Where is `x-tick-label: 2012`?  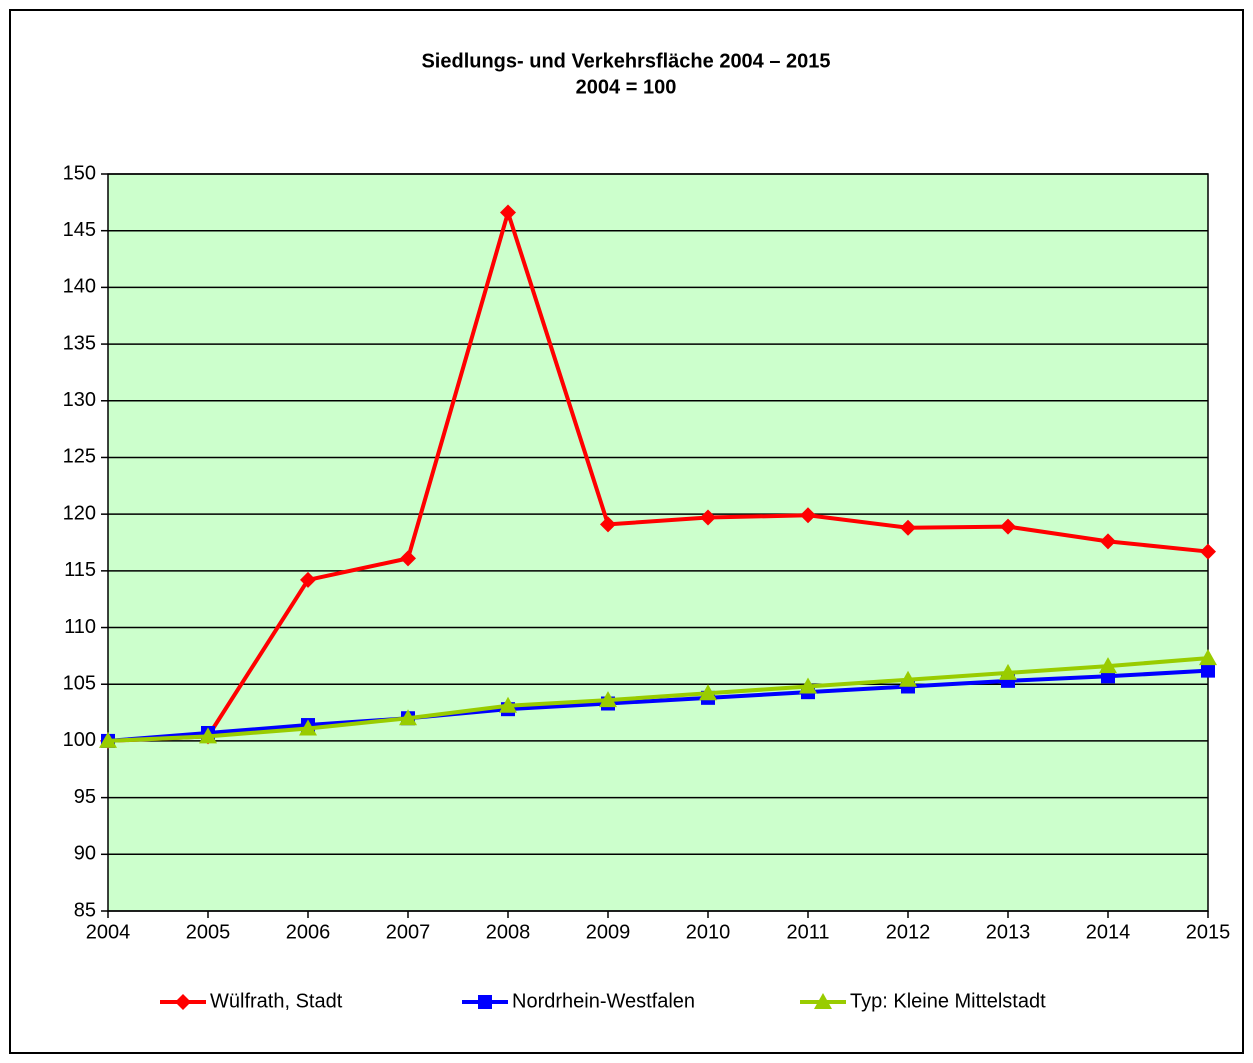 x-tick-label: 2012 is located at coordinates (908, 932).